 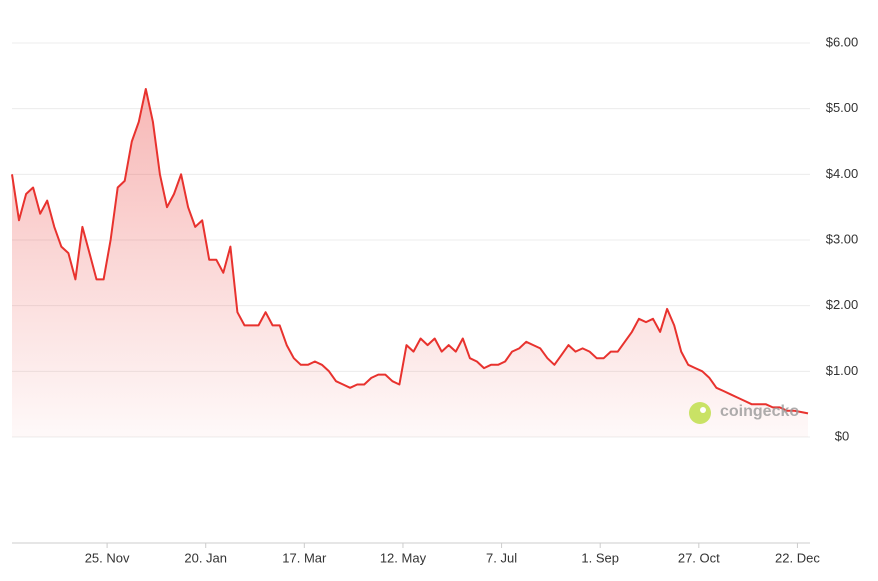 I want to click on watermark: coingecko, so click(x=759, y=411).